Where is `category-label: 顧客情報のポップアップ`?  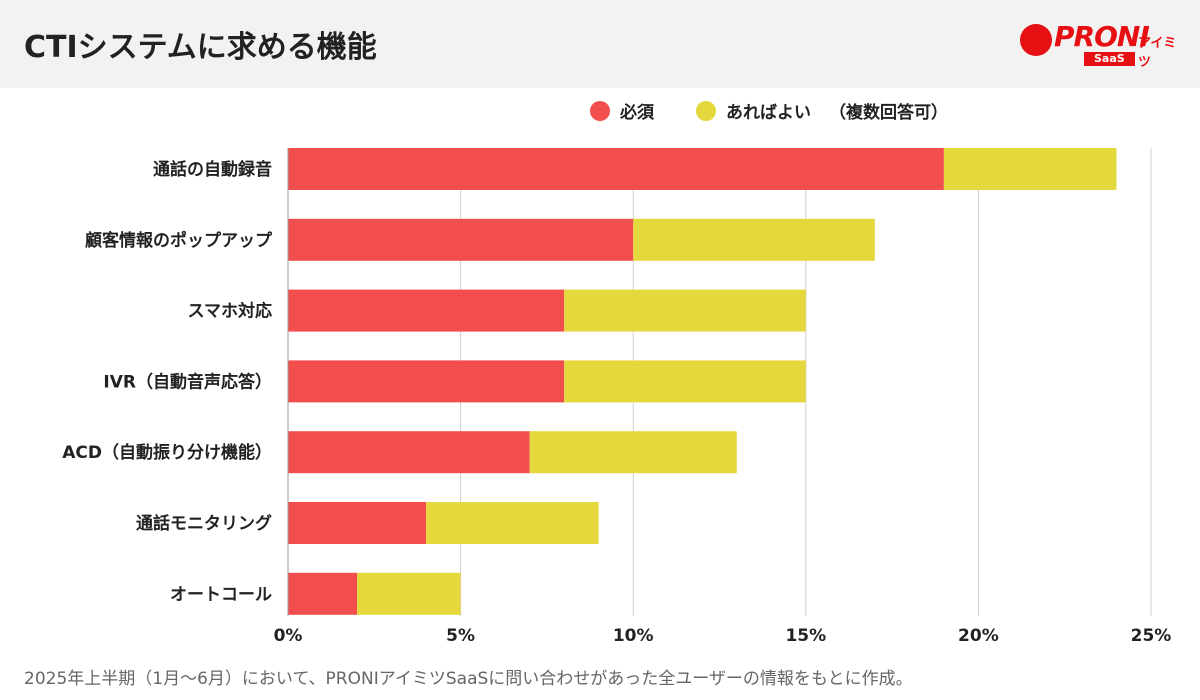
category-label: 顧客情報のポップアップ is located at coordinates (179, 240).